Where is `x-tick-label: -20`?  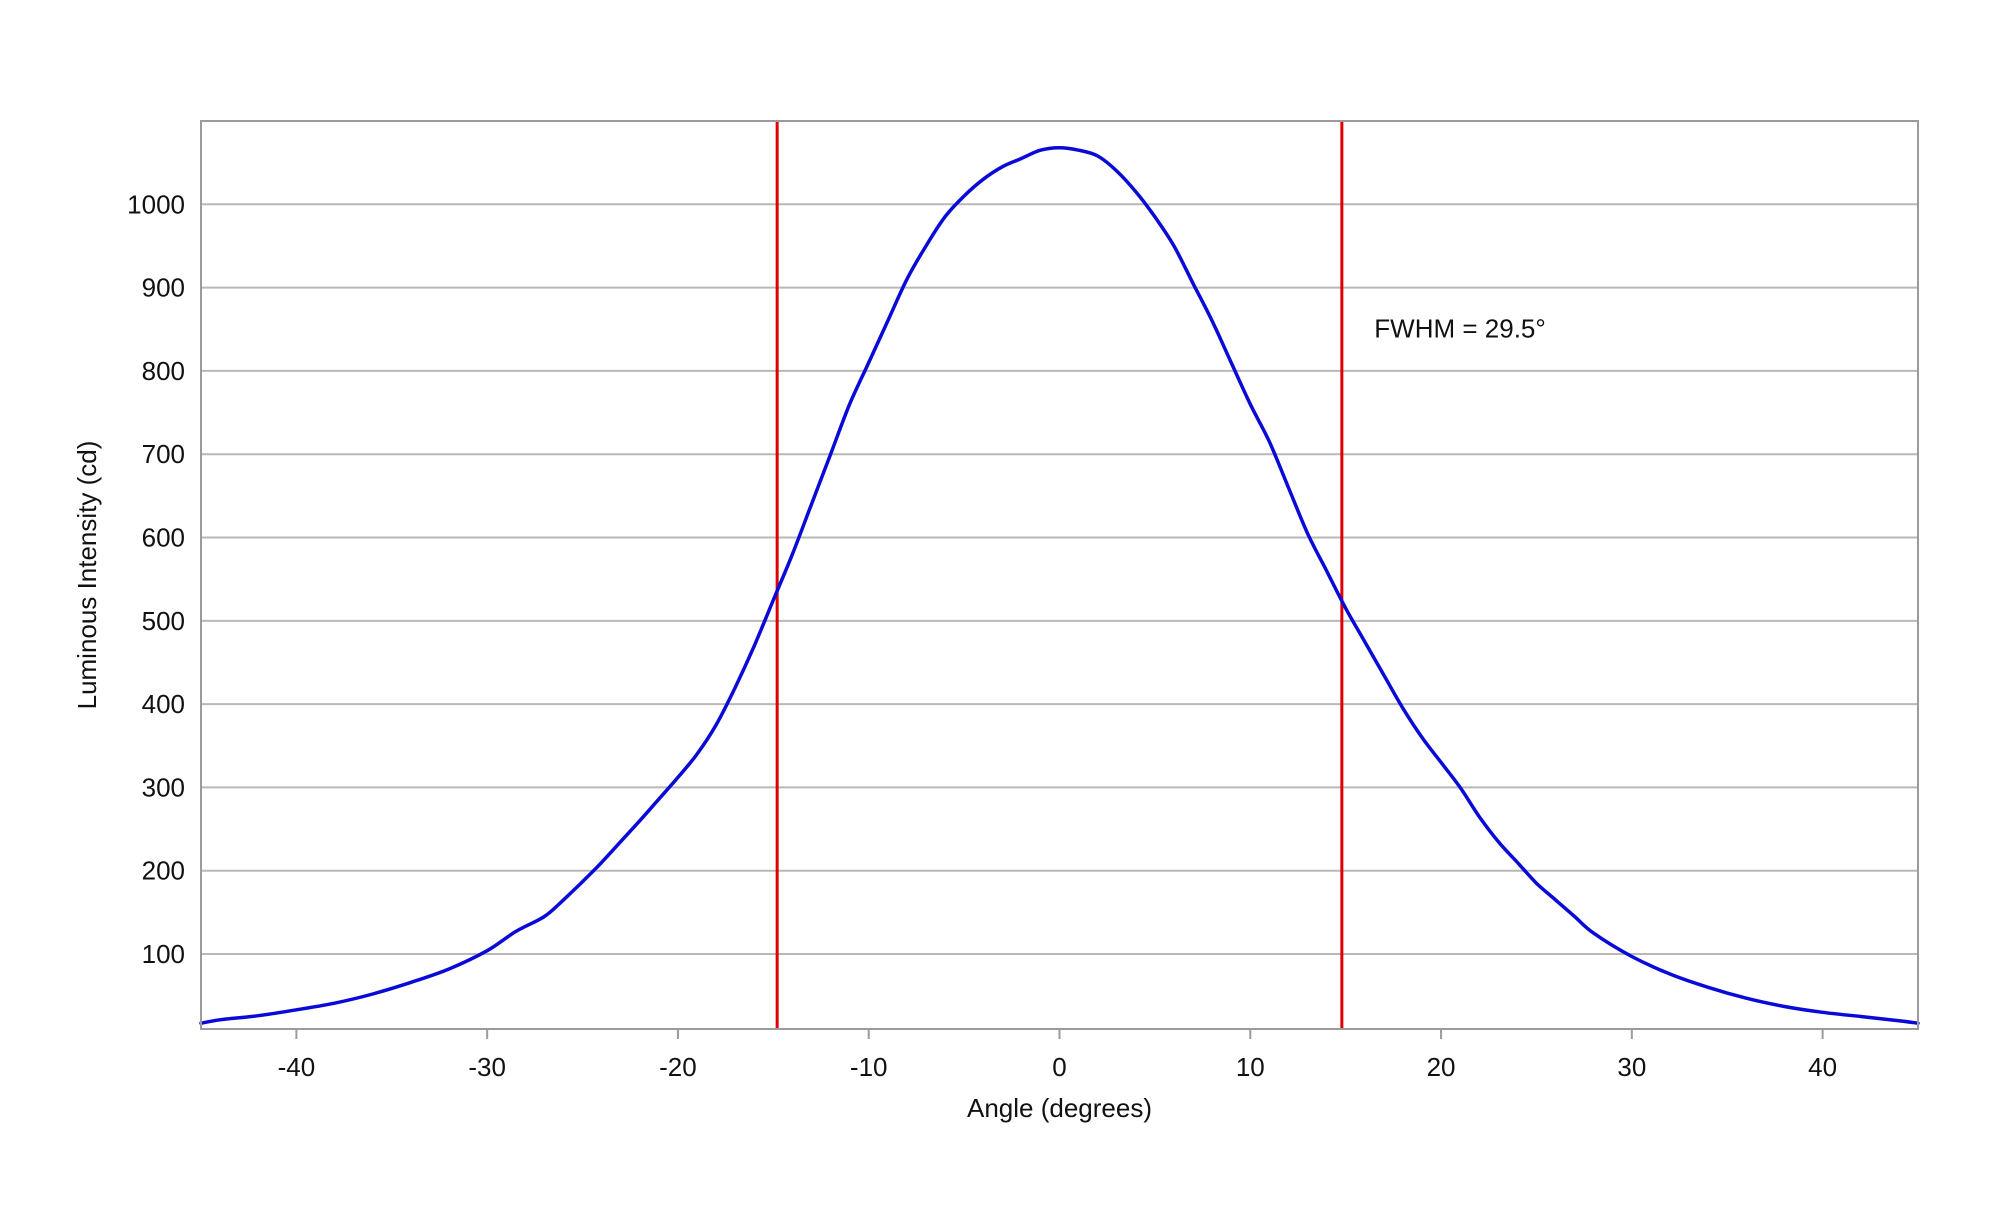 x-tick-label: -20 is located at coordinates (678, 1067).